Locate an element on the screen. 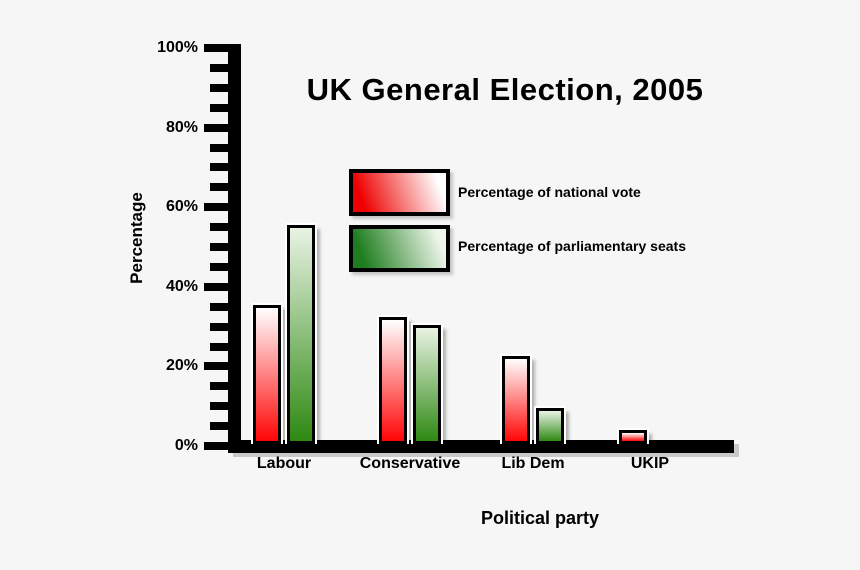 The width and height of the screenshot is (860, 570). bar-labour-seats is located at coordinates (301, 334).